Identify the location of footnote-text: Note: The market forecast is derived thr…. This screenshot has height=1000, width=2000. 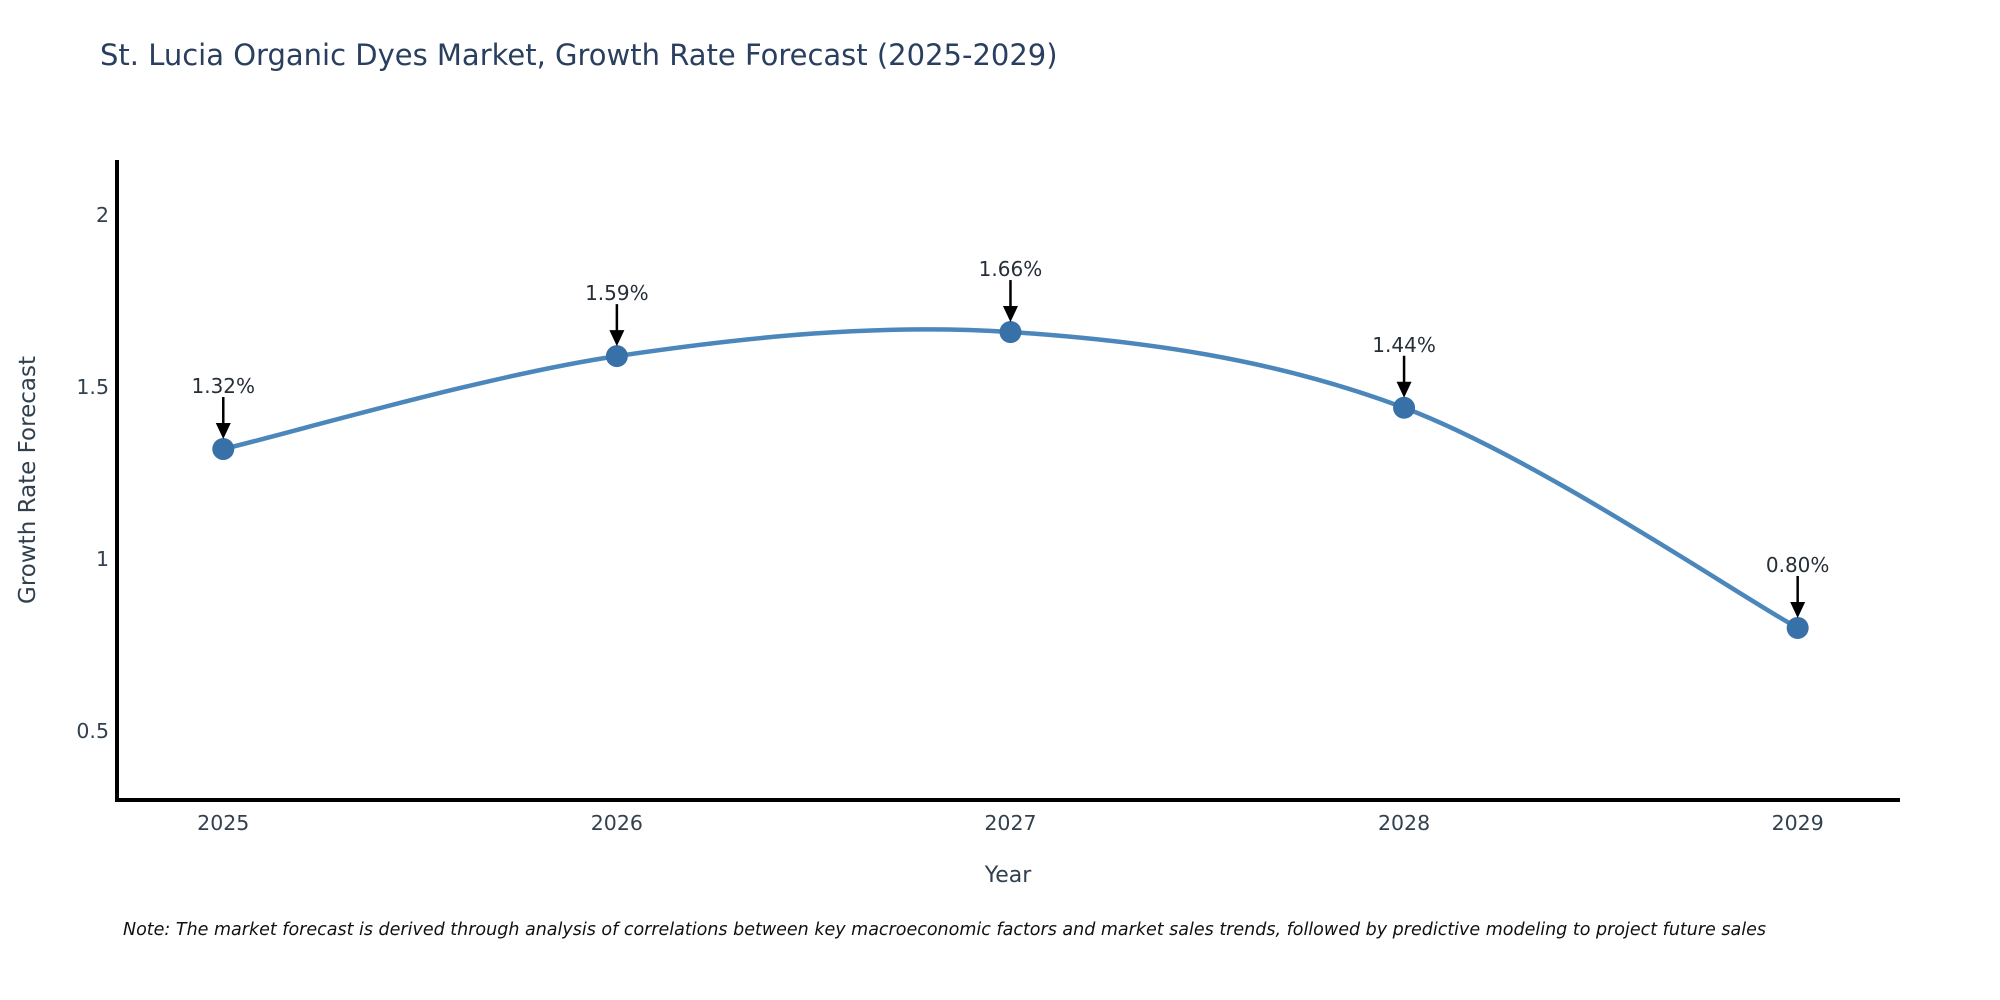
(944, 930).